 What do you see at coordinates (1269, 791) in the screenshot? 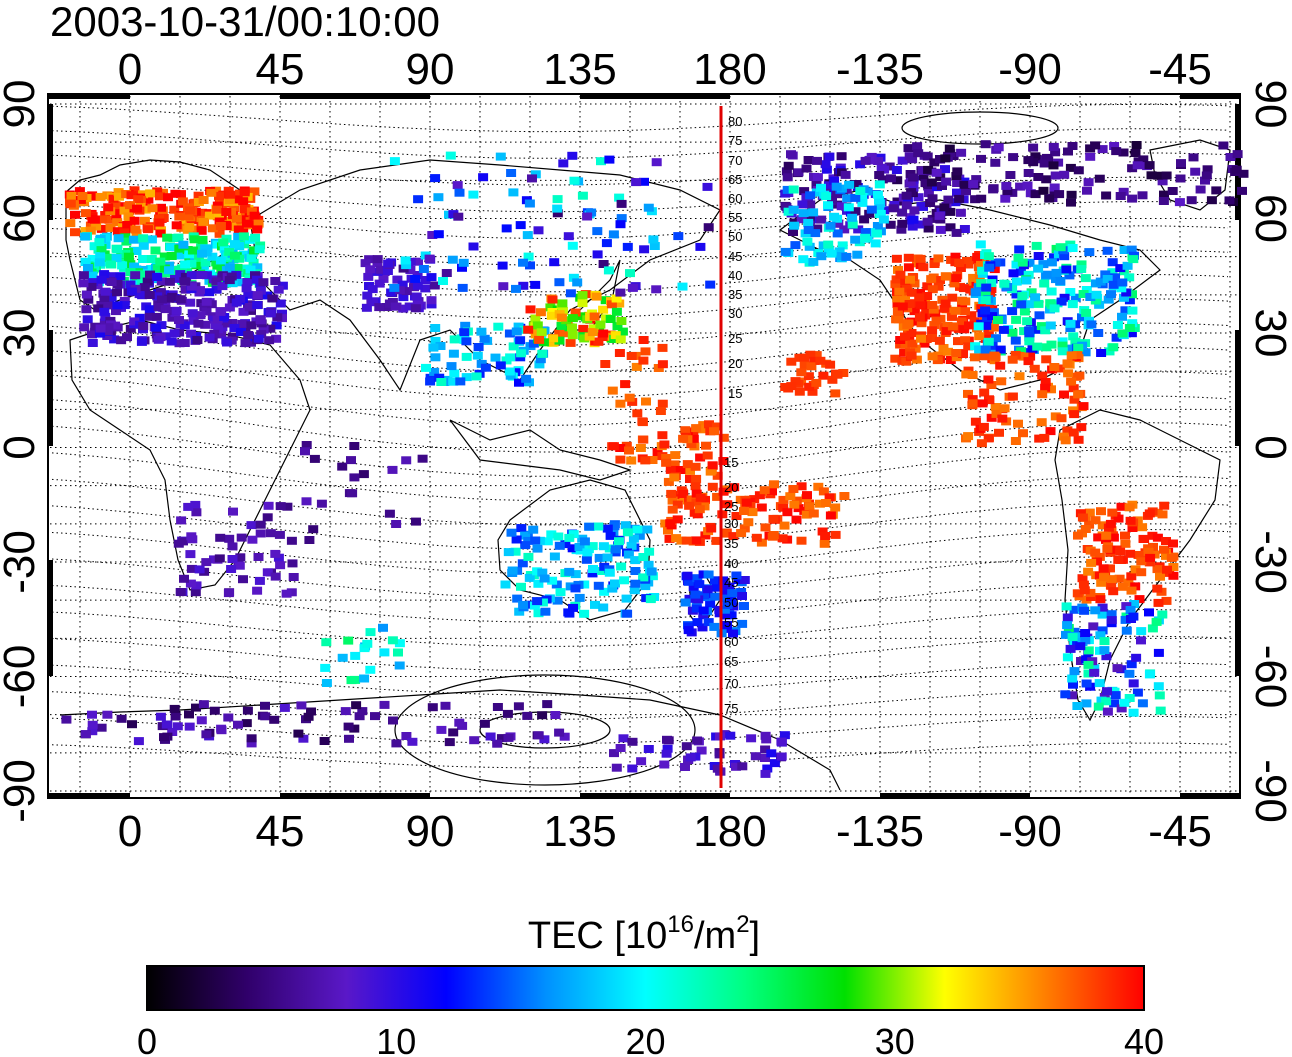
I see `right-lat-label-6: -90` at bounding box center [1269, 791].